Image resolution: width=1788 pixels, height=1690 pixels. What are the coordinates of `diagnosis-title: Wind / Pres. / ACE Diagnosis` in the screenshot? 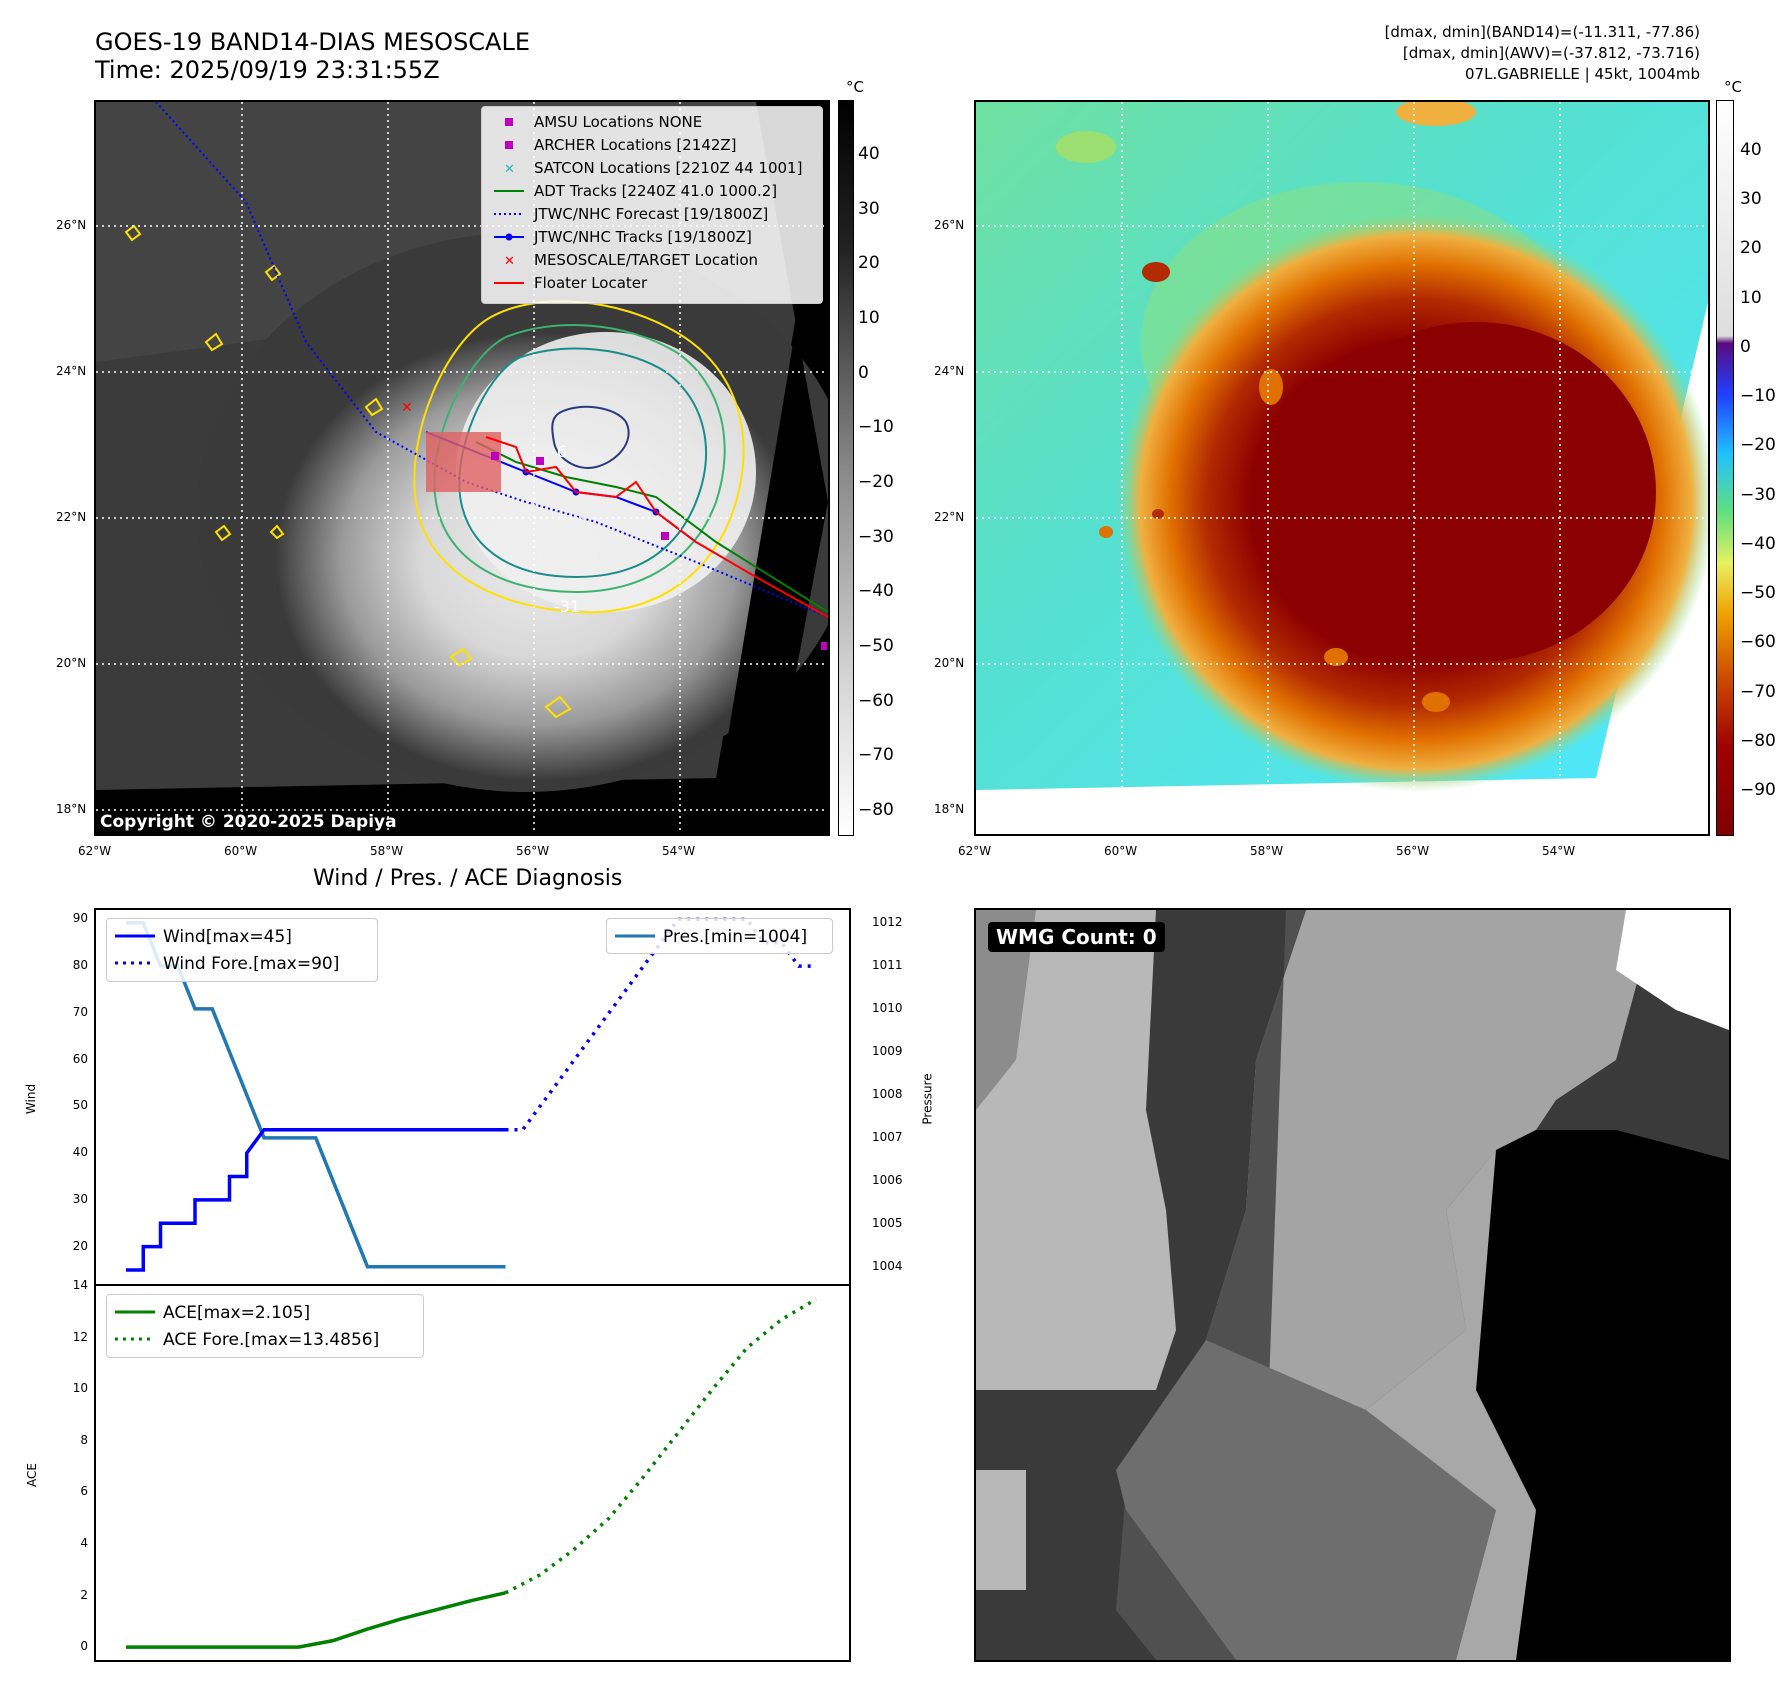 It's located at (468, 878).